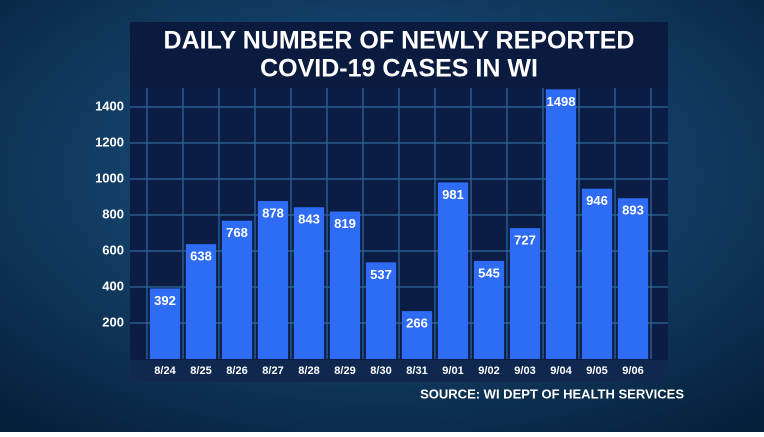  Describe the element at coordinates (345, 223) in the screenshot. I see `value-label: 819` at that location.